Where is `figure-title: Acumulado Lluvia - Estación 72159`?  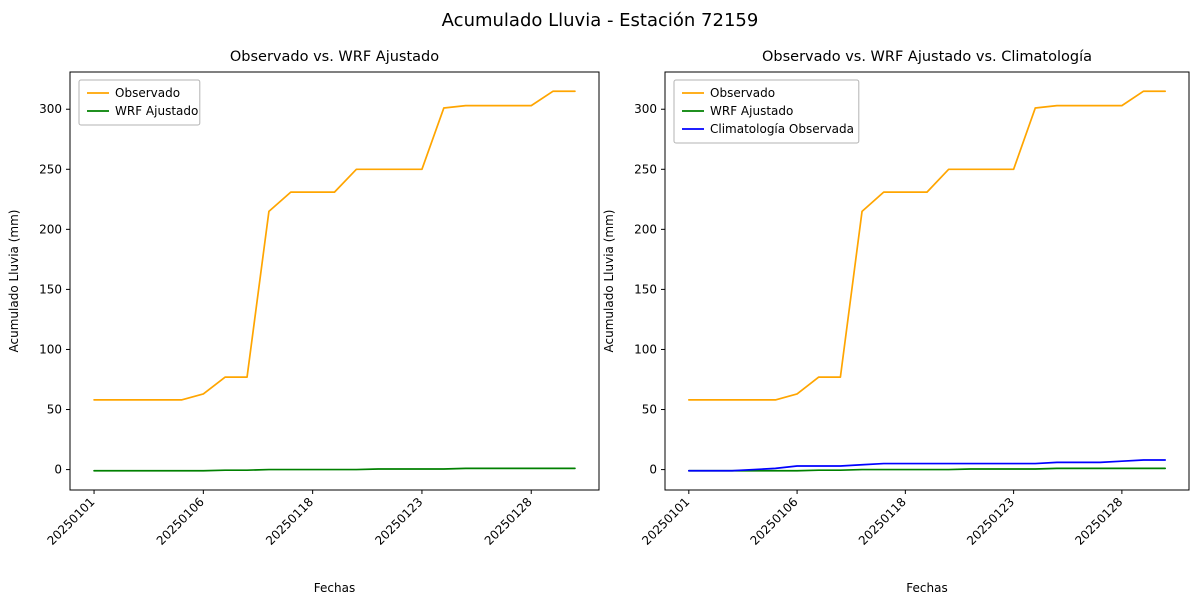 figure-title: Acumulado Lluvia - Estación 72159 is located at coordinates (600, 20).